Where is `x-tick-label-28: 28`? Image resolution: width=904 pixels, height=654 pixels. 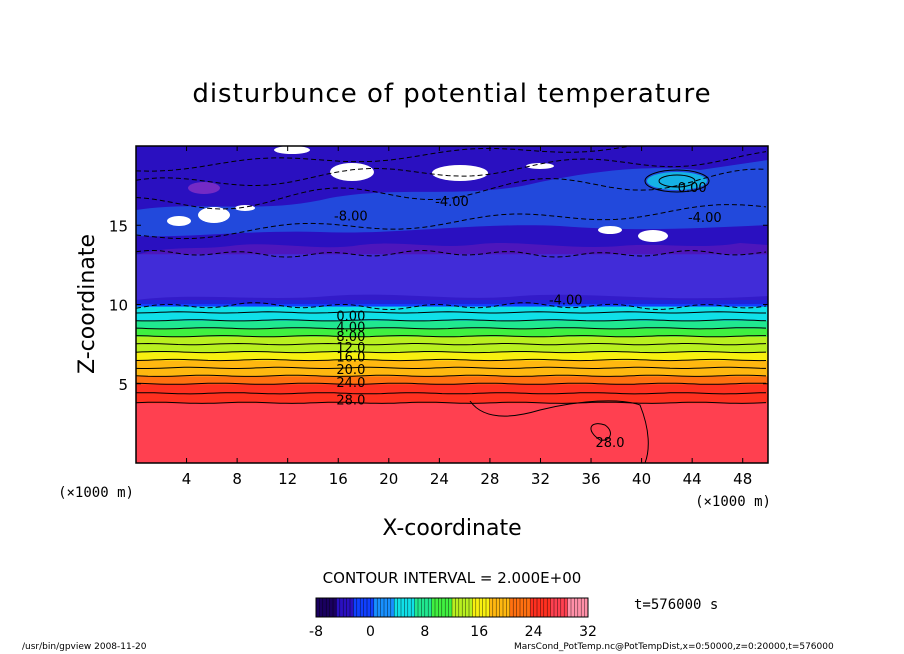 x-tick-label-28: 28 is located at coordinates (489, 479).